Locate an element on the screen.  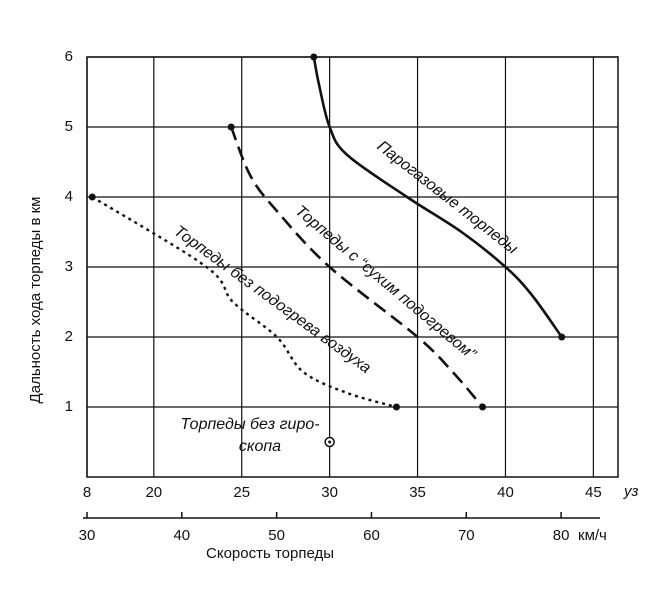
x2-tick-label: 40 is located at coordinates (181, 535).